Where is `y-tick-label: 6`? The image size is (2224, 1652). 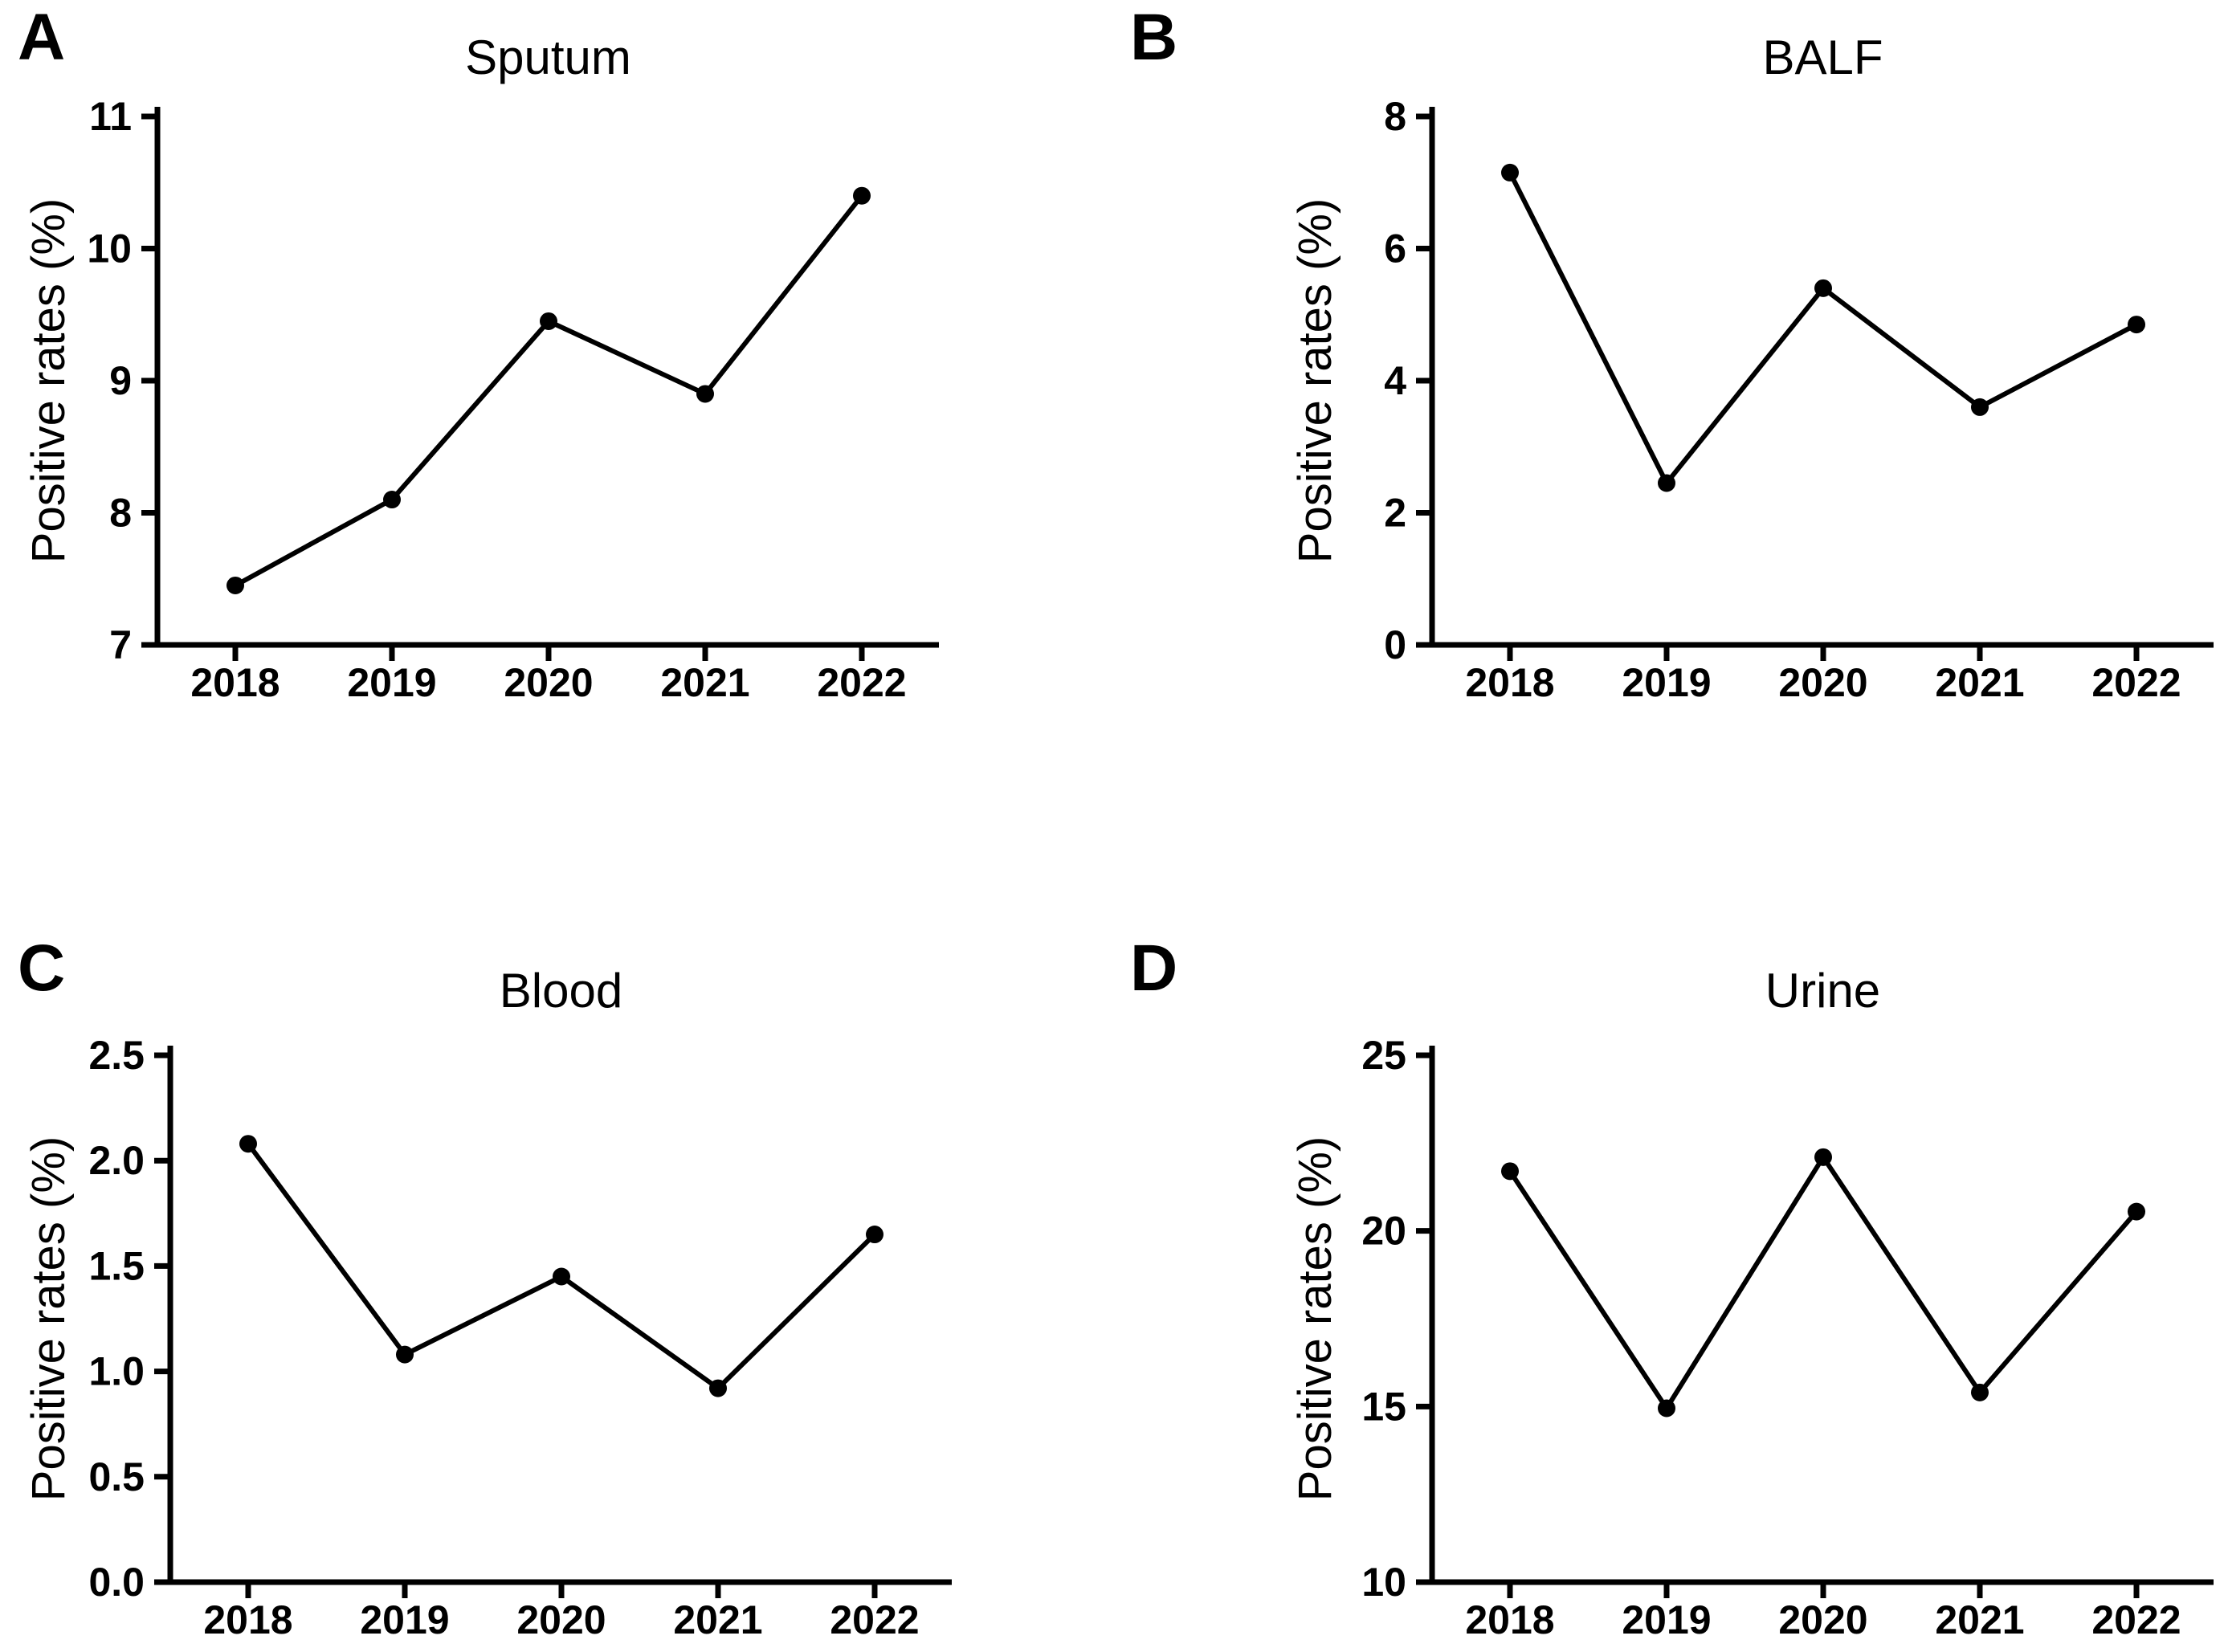 y-tick-label: 6 is located at coordinates (1395, 248).